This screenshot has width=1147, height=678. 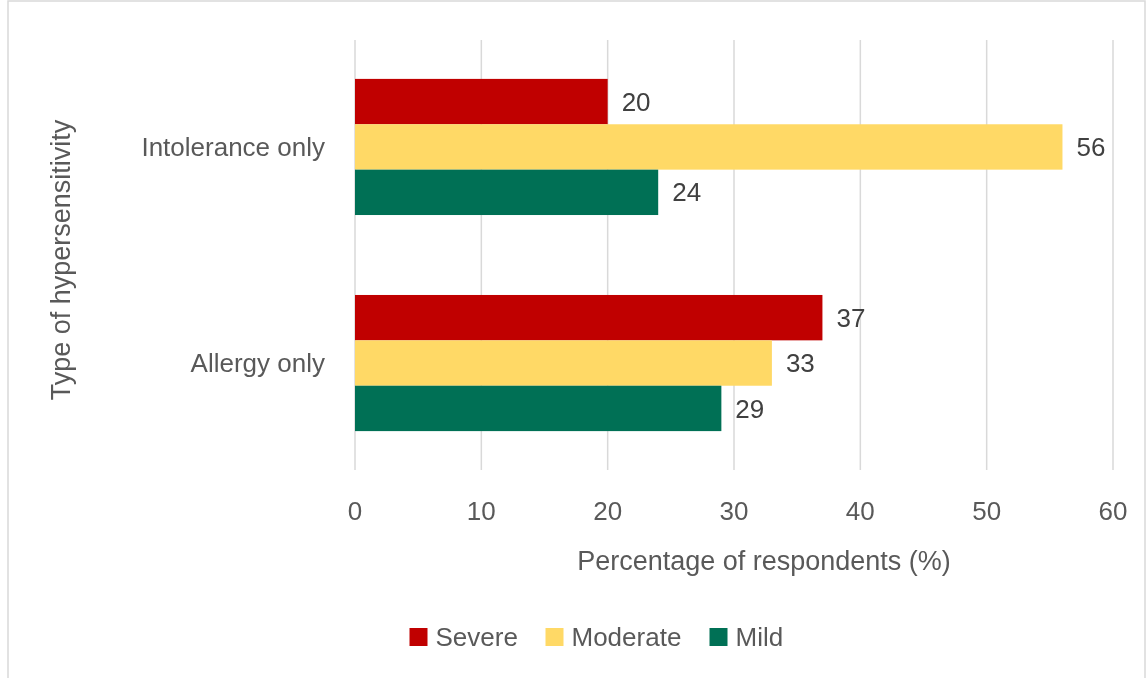 I want to click on x-tick-label: 20, so click(x=608, y=511).